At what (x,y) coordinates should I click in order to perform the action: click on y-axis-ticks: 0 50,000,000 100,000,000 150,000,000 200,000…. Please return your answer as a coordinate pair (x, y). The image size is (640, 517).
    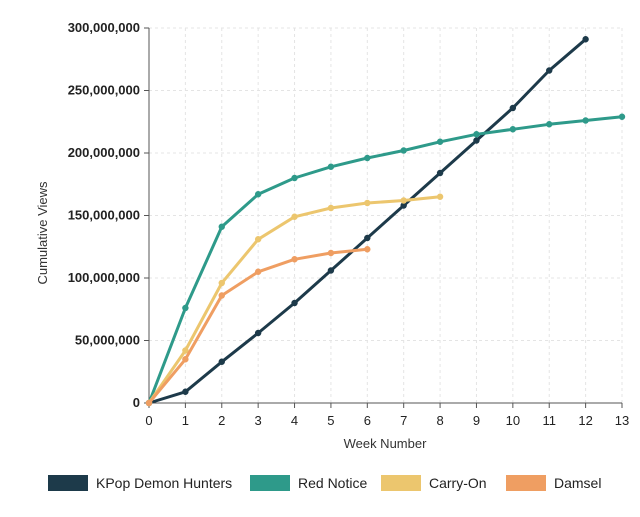
    Looking at the image, I should click on (108, 215).